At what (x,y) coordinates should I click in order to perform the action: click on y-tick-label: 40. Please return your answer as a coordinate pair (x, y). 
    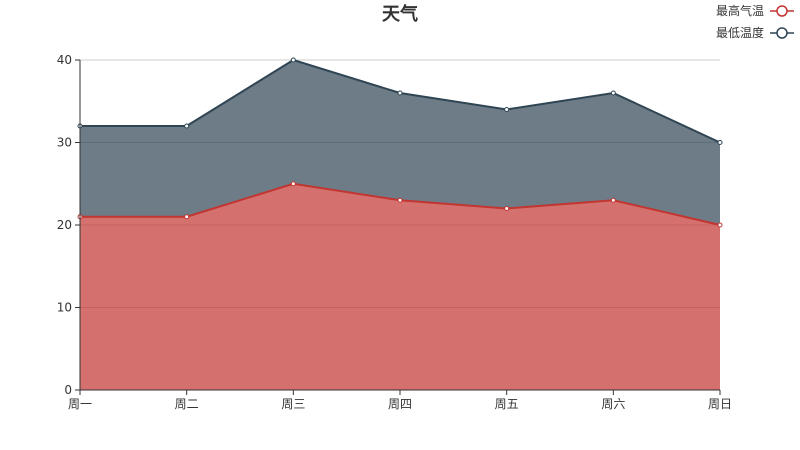
    Looking at the image, I should click on (64, 60).